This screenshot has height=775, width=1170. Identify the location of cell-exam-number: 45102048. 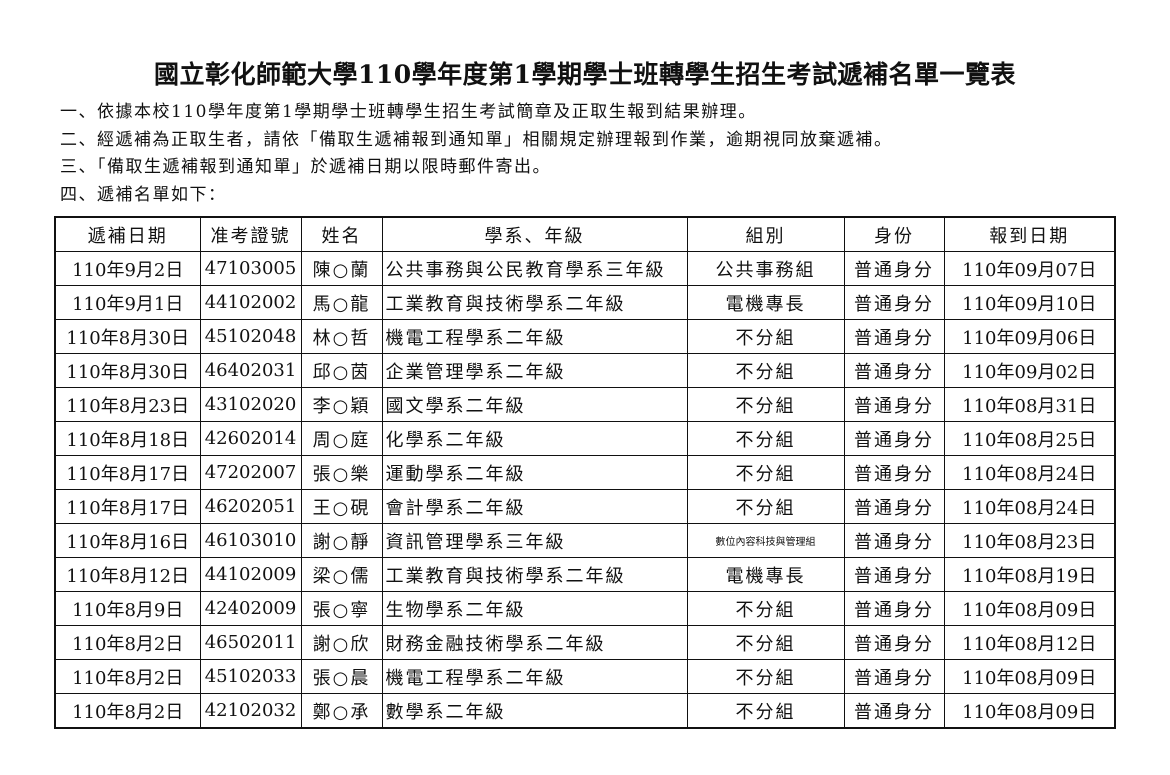
(250, 336).